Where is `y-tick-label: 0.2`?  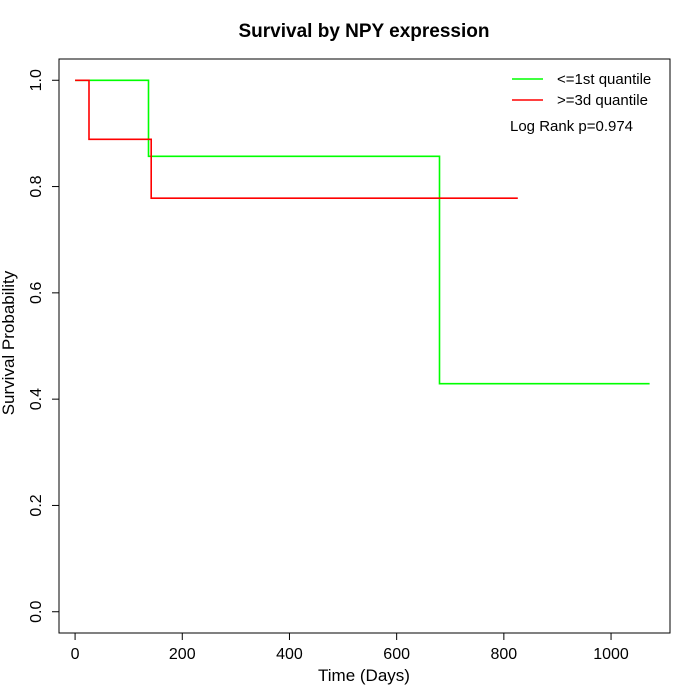
y-tick-label: 0.2 is located at coordinates (36, 505).